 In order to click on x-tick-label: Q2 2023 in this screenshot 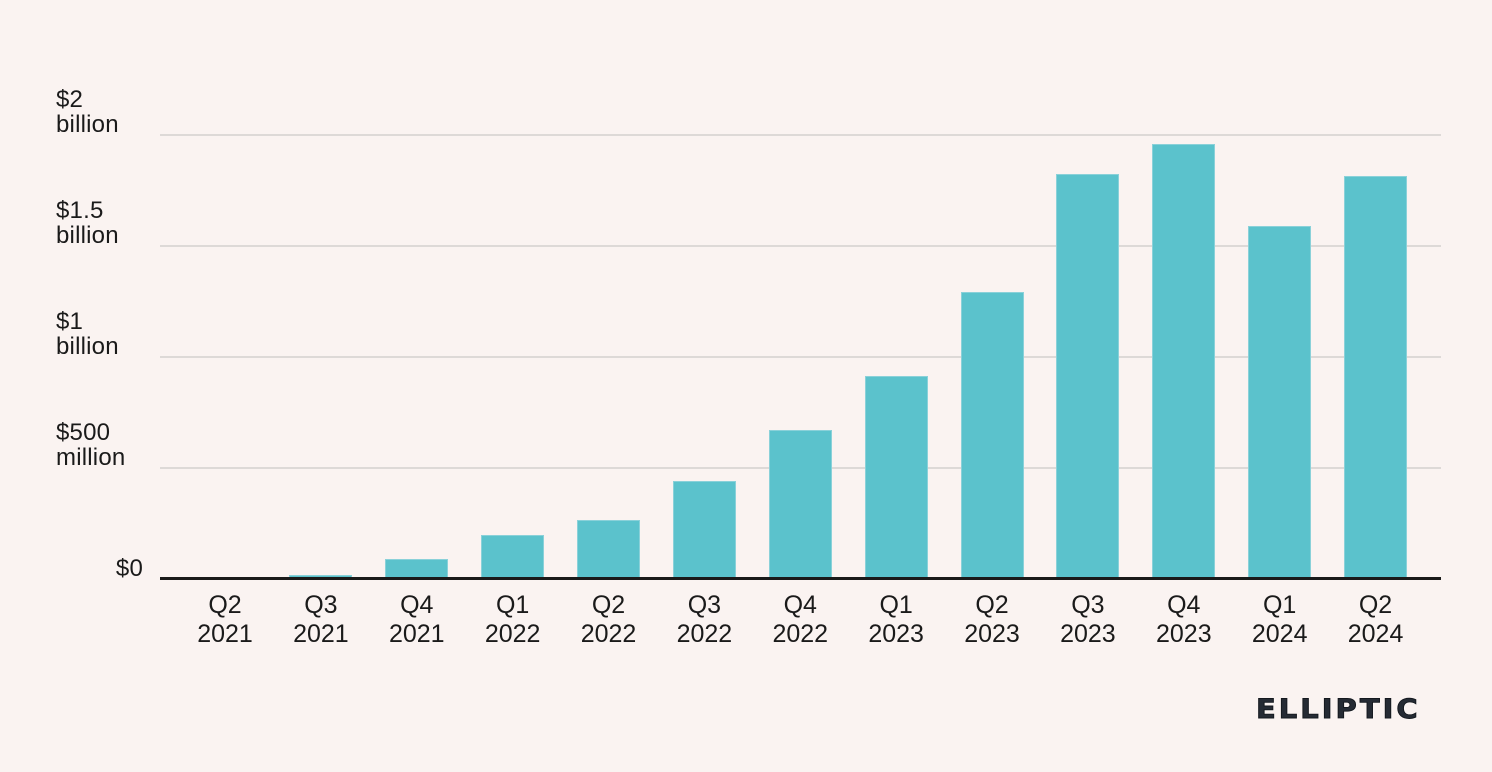, I will do `click(992, 620)`.